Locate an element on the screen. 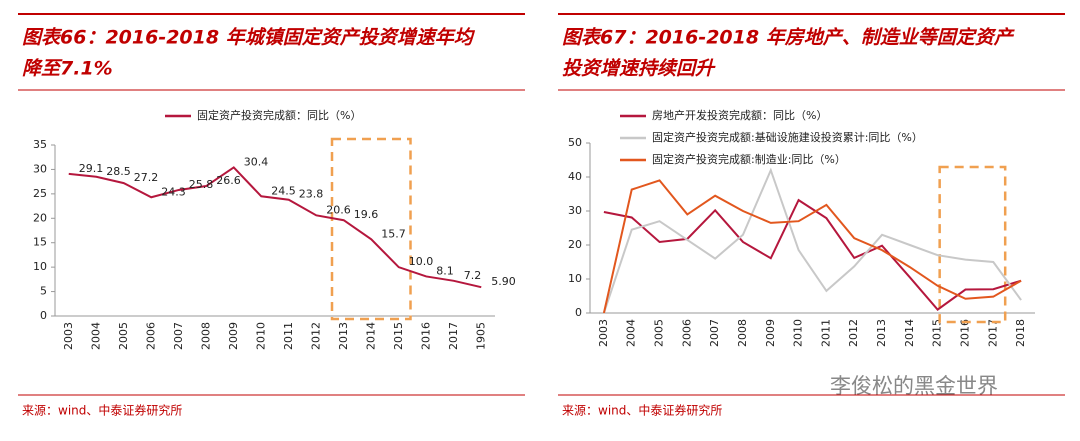 Image resolution: width=1080 pixels, height=441 pixels. data-label: 28.5 is located at coordinates (118, 171).